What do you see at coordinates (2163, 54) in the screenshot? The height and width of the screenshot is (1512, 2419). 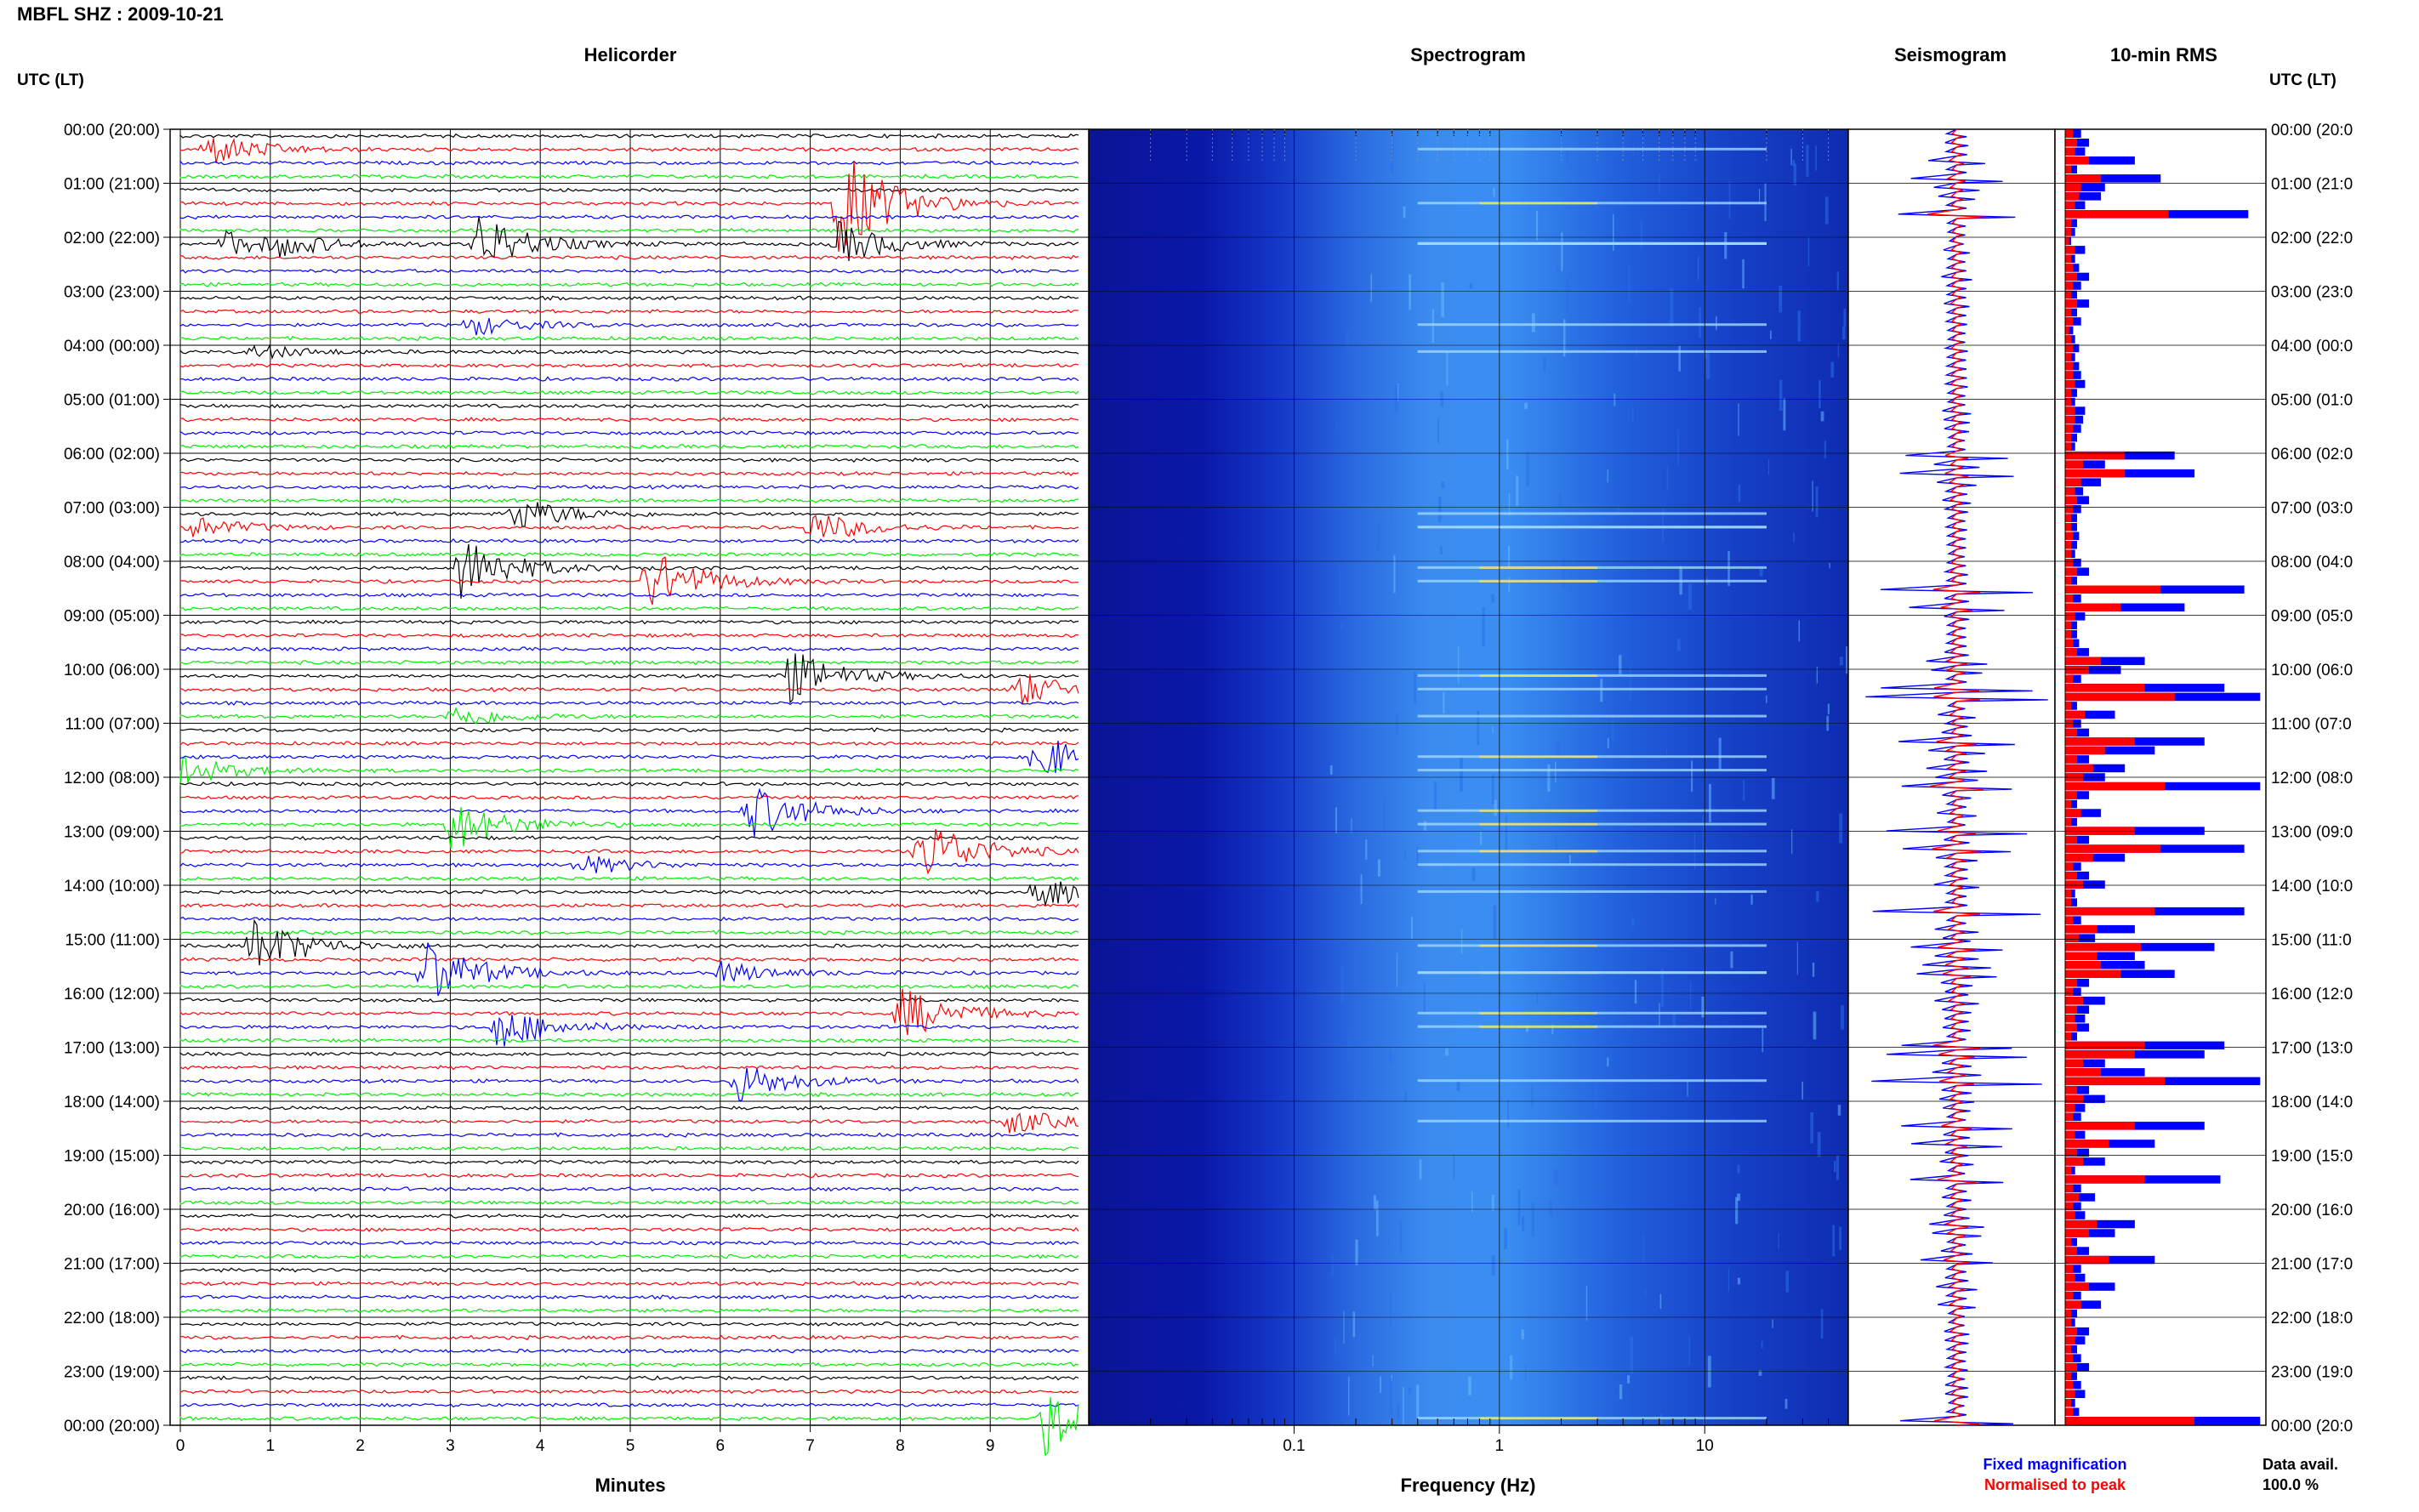 I see `rms-heading: 10-min RMS` at bounding box center [2163, 54].